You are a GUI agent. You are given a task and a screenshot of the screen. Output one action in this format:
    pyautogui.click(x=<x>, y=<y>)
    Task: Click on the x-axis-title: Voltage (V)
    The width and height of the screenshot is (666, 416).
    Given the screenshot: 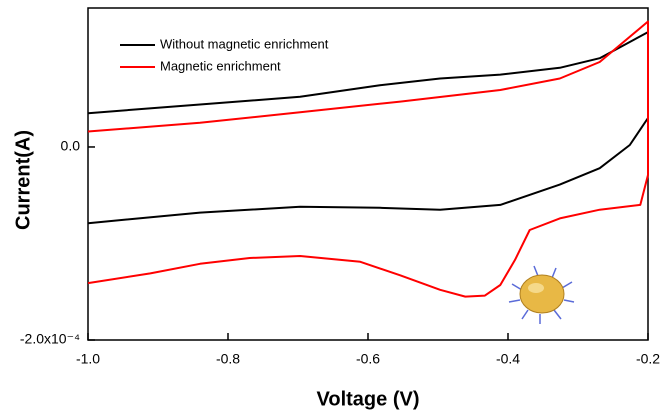 What is the action you would take?
    pyautogui.click(x=368, y=399)
    